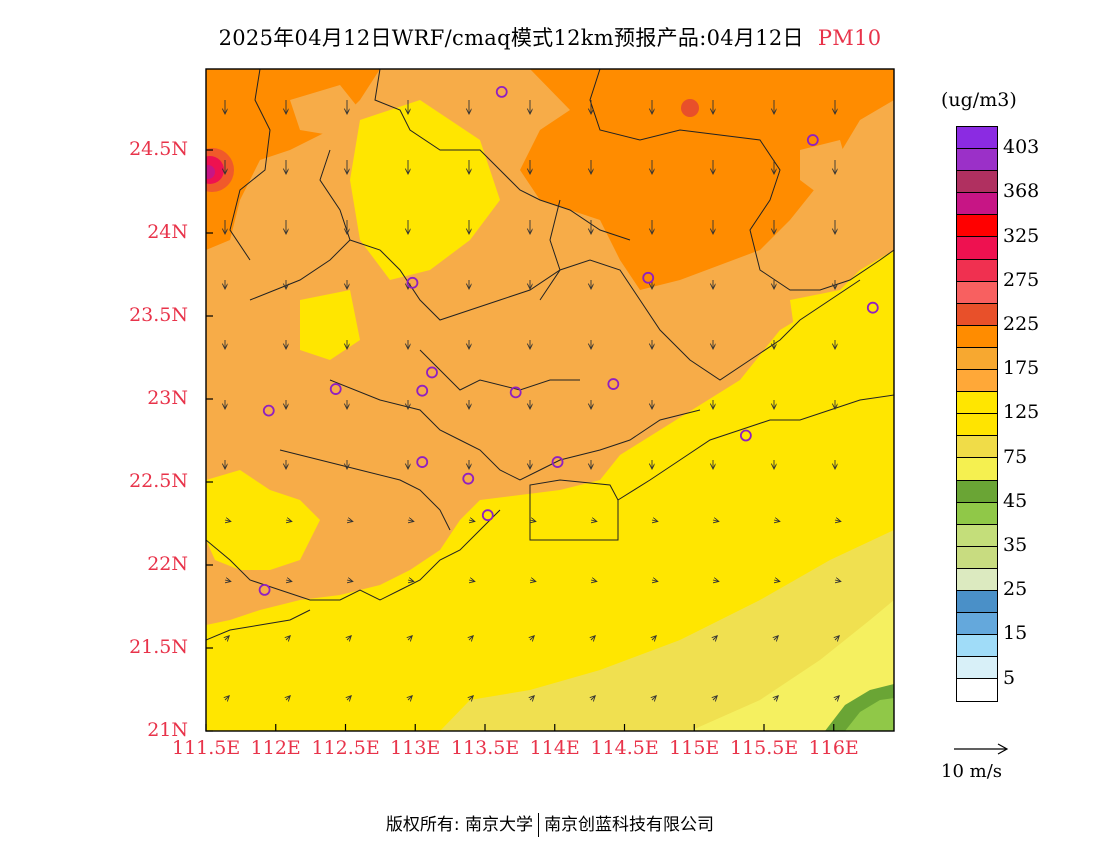 The image size is (1100, 850). What do you see at coordinates (485, 748) in the screenshot?
I see `lon-label: 113.5E` at bounding box center [485, 748].